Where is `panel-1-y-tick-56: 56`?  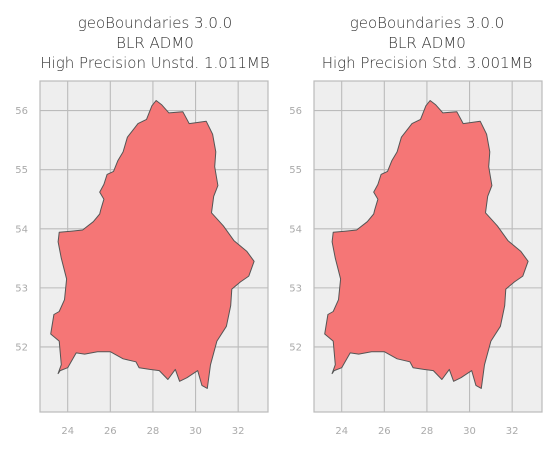
panel-1-y-tick-56: 56 is located at coordinates (21, 111).